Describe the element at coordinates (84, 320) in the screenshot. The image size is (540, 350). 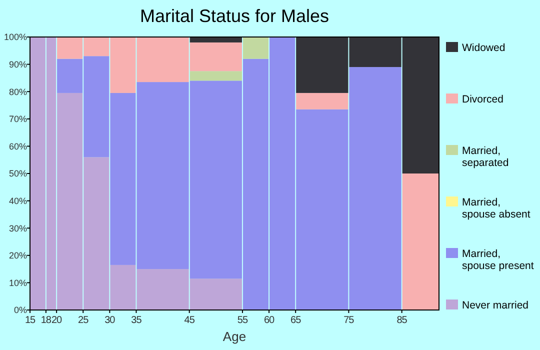
I see `x-tick-label: 25` at that location.